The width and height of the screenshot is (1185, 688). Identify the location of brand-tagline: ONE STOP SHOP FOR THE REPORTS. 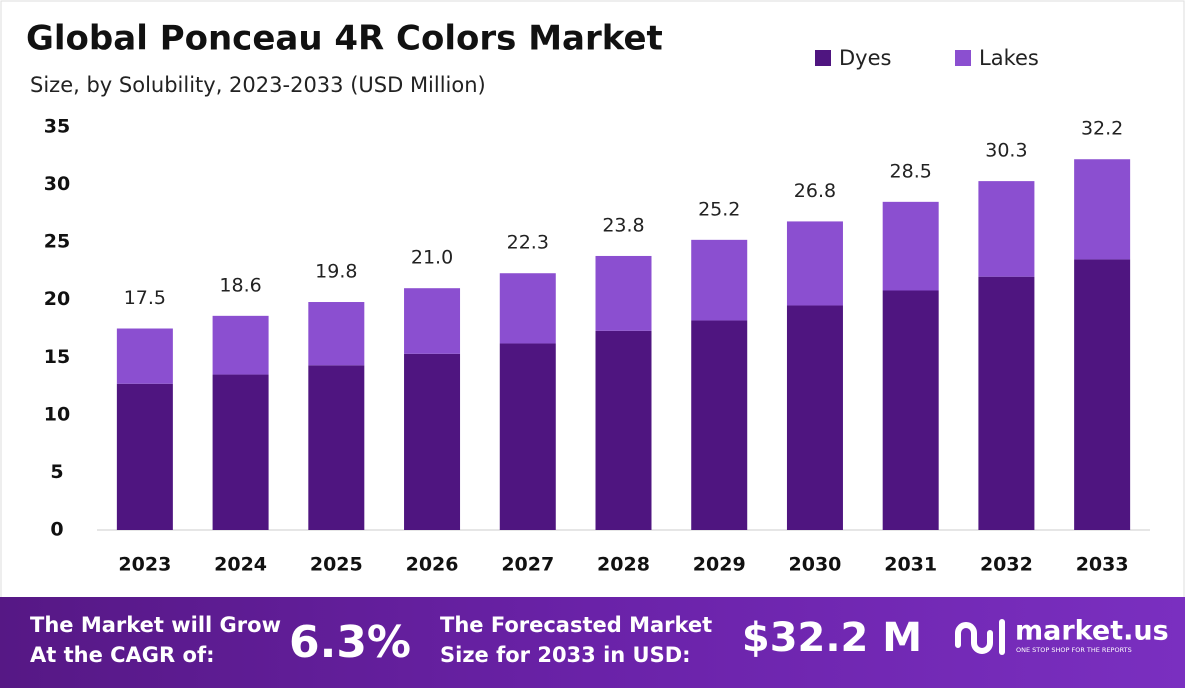
(1074, 650).